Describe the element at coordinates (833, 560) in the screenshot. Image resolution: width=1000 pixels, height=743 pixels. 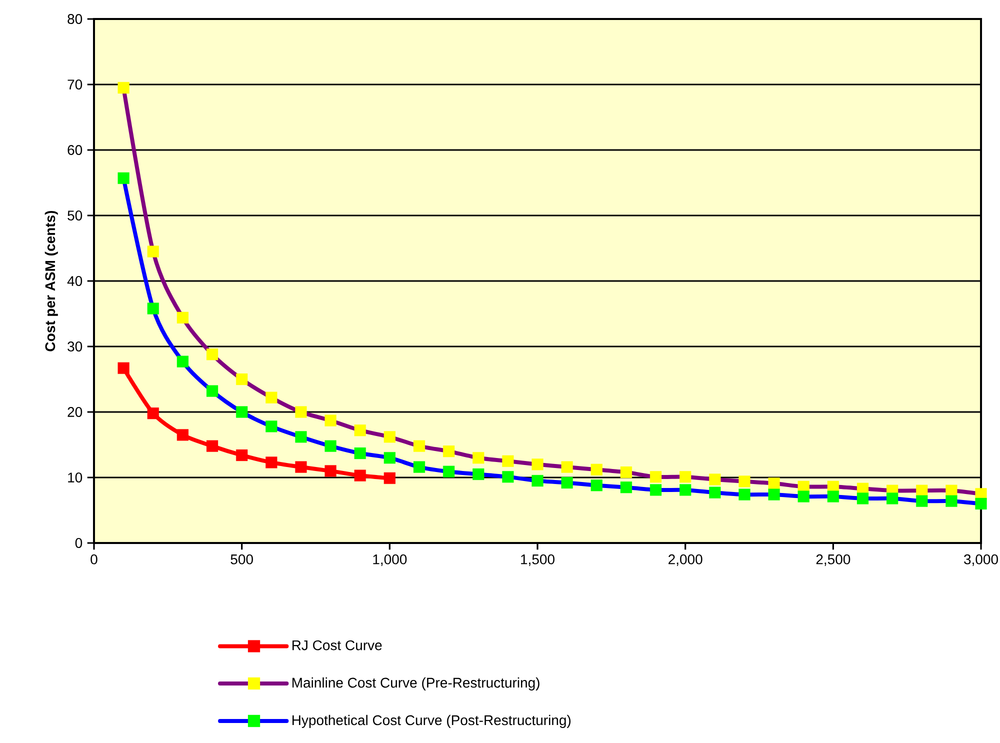
I see `x-tick-label: 2,500` at that location.